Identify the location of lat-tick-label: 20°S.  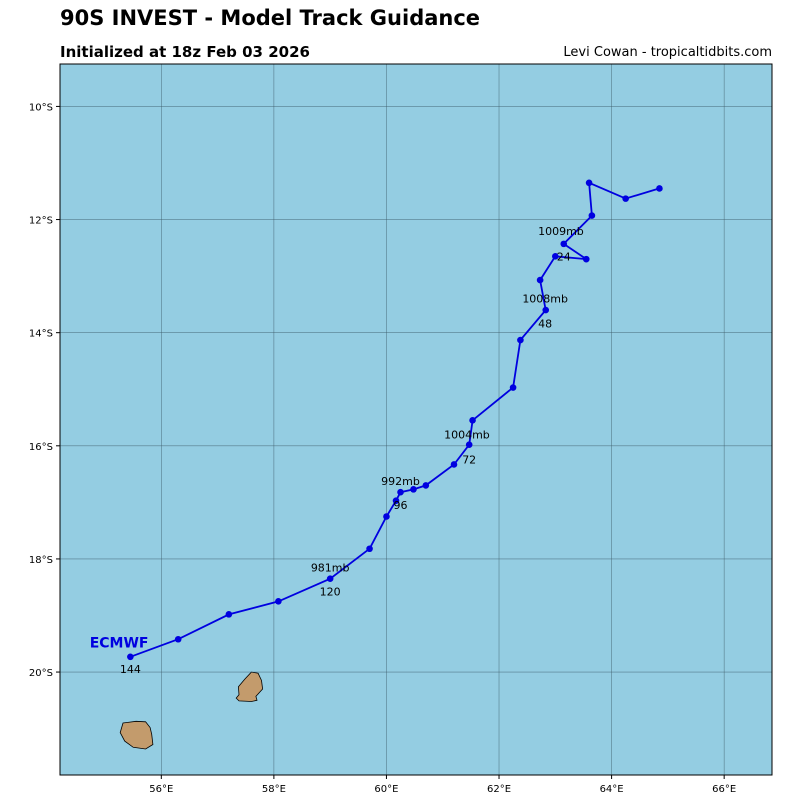
(41, 673).